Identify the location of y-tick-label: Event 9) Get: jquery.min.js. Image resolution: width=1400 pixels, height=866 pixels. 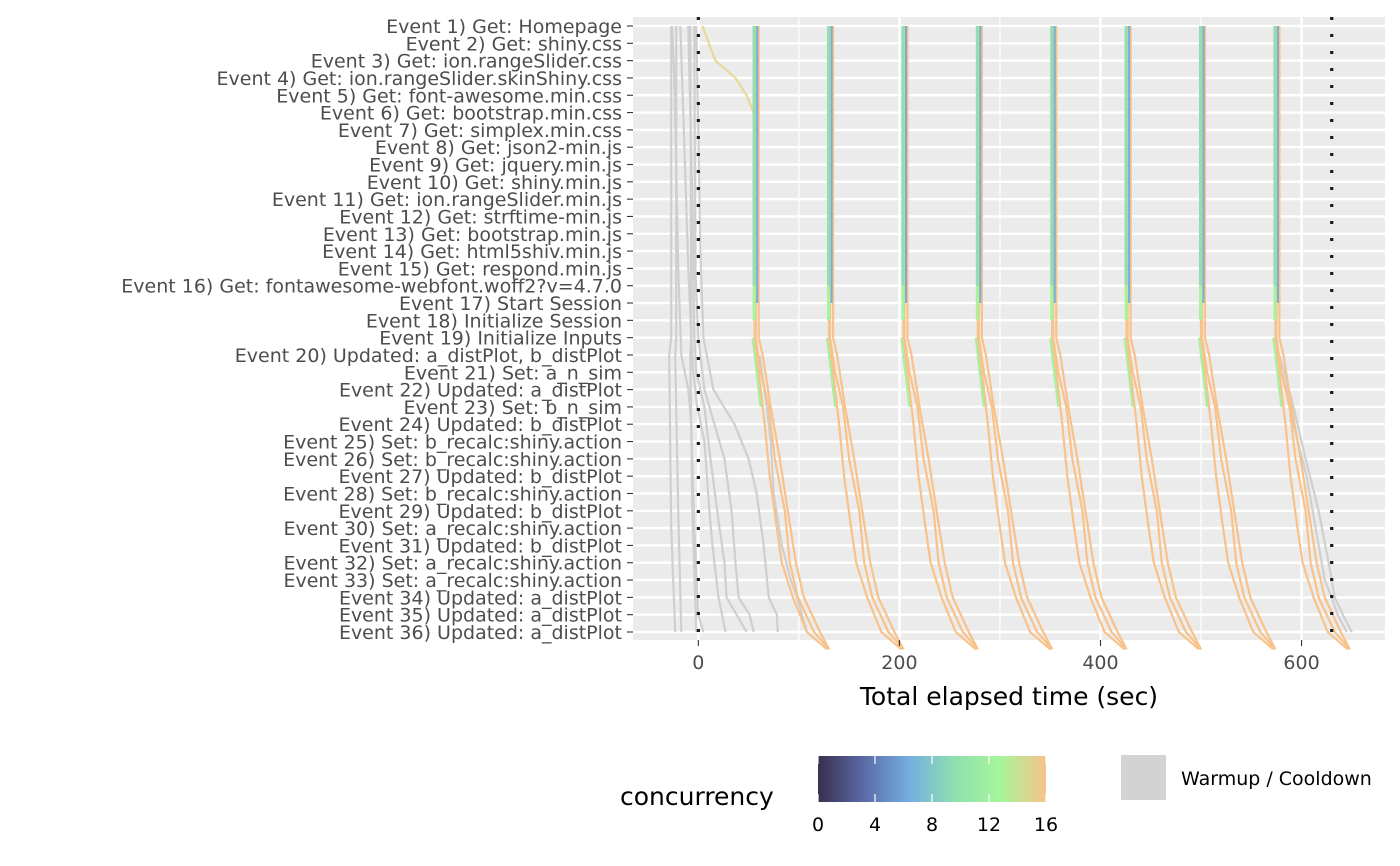
(495, 166).